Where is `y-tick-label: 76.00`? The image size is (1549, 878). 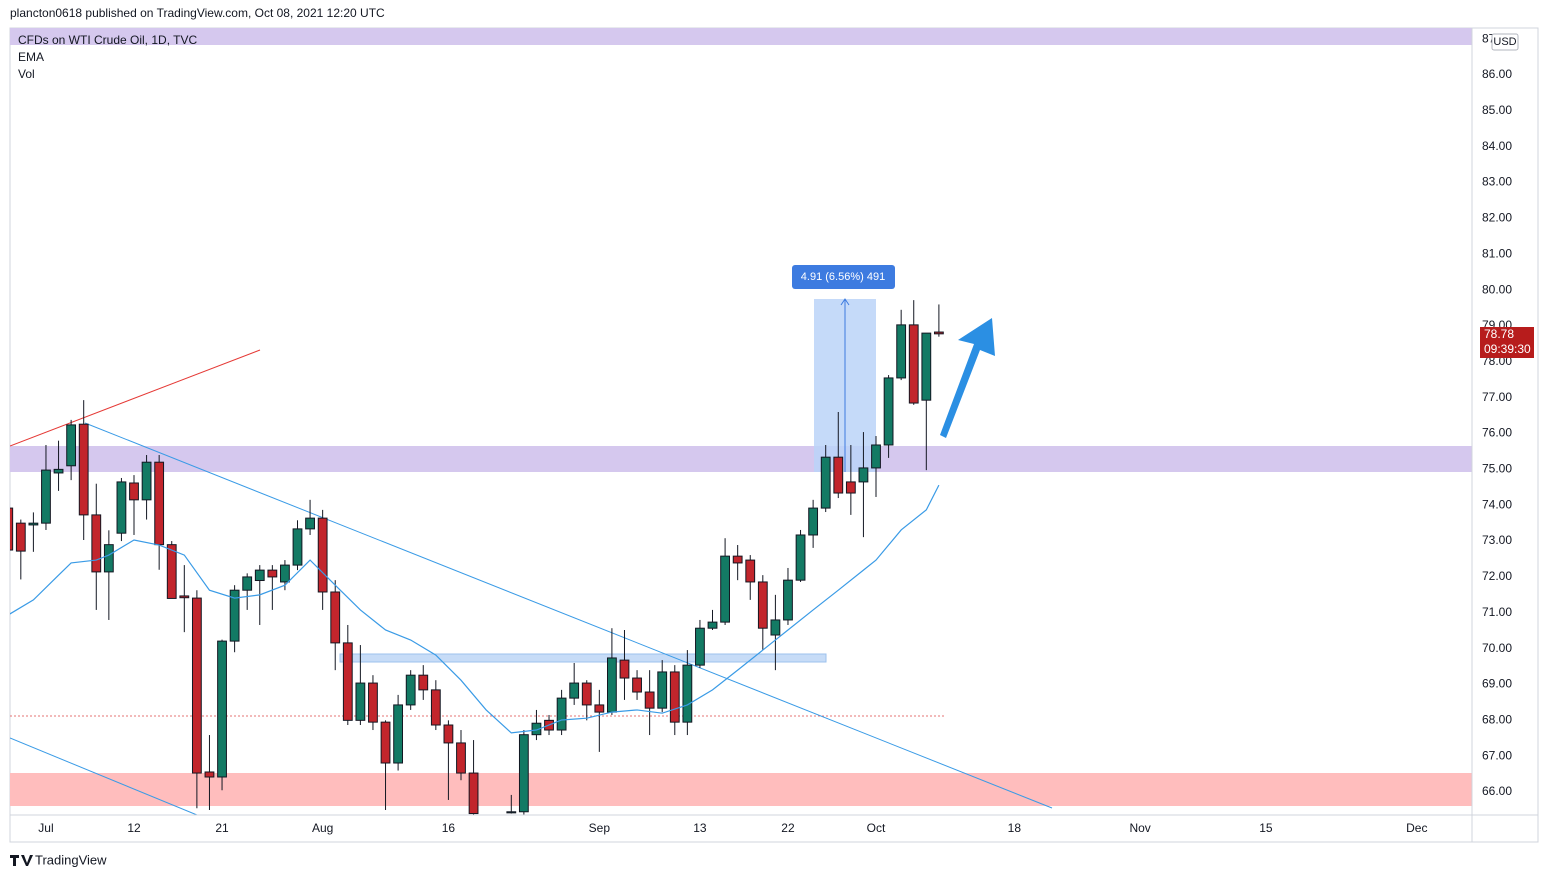
y-tick-label: 76.00 is located at coordinates (1497, 433).